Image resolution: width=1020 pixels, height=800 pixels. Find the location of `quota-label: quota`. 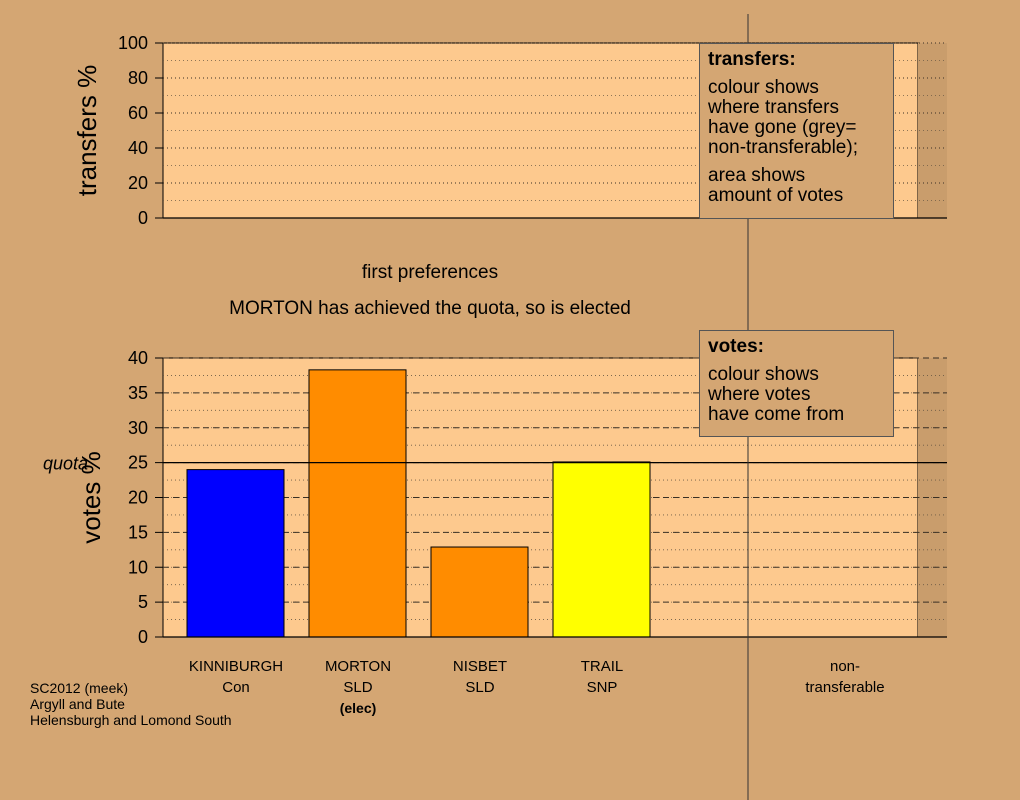

quota-label: quota is located at coordinates (65, 464).